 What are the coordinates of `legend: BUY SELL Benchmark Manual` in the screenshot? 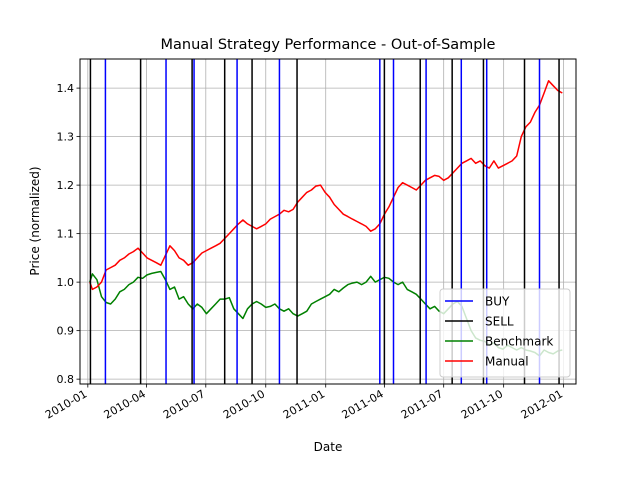 It's located at (505, 333).